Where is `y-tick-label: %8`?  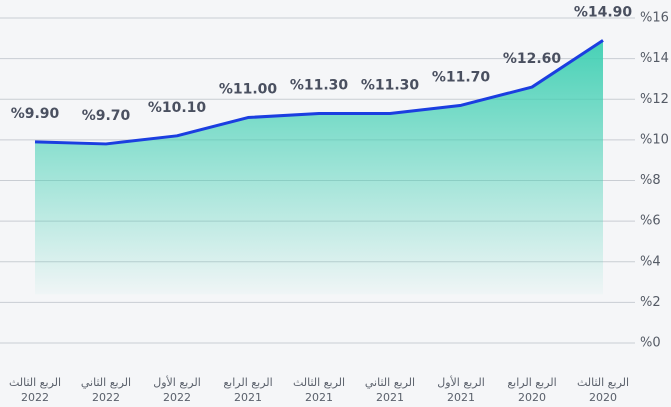
y-tick-label: %8 is located at coordinates (650, 180).